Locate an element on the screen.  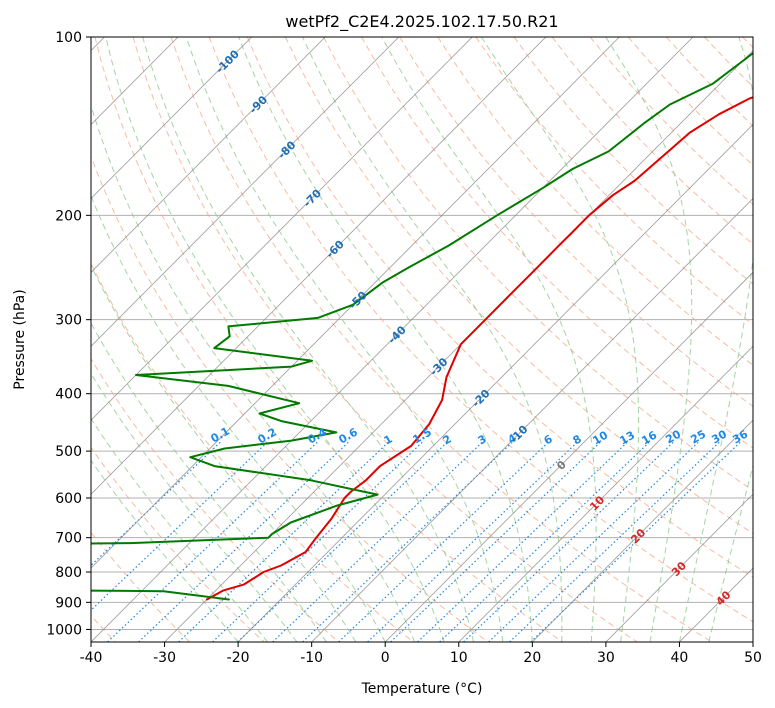
x-tick-label: -20 is located at coordinates (238, 658).